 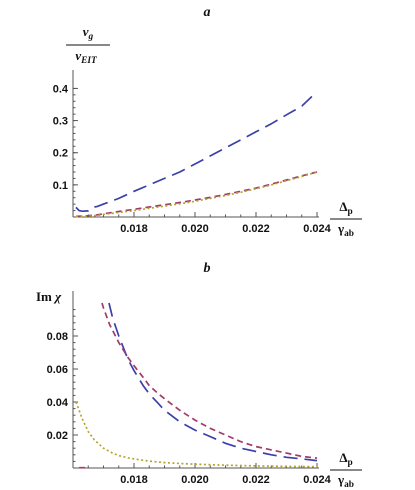 I want to click on panel-b-x-tick-label: 0.024, so click(x=317, y=480).